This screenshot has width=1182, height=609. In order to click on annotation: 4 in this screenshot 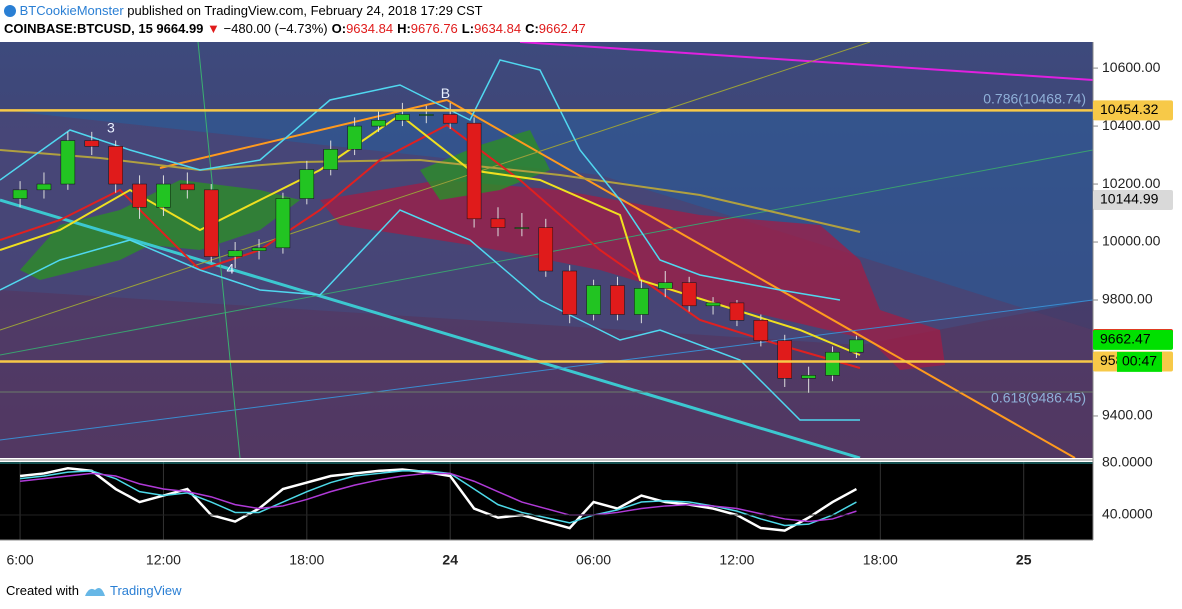, I will do `click(230, 268)`.